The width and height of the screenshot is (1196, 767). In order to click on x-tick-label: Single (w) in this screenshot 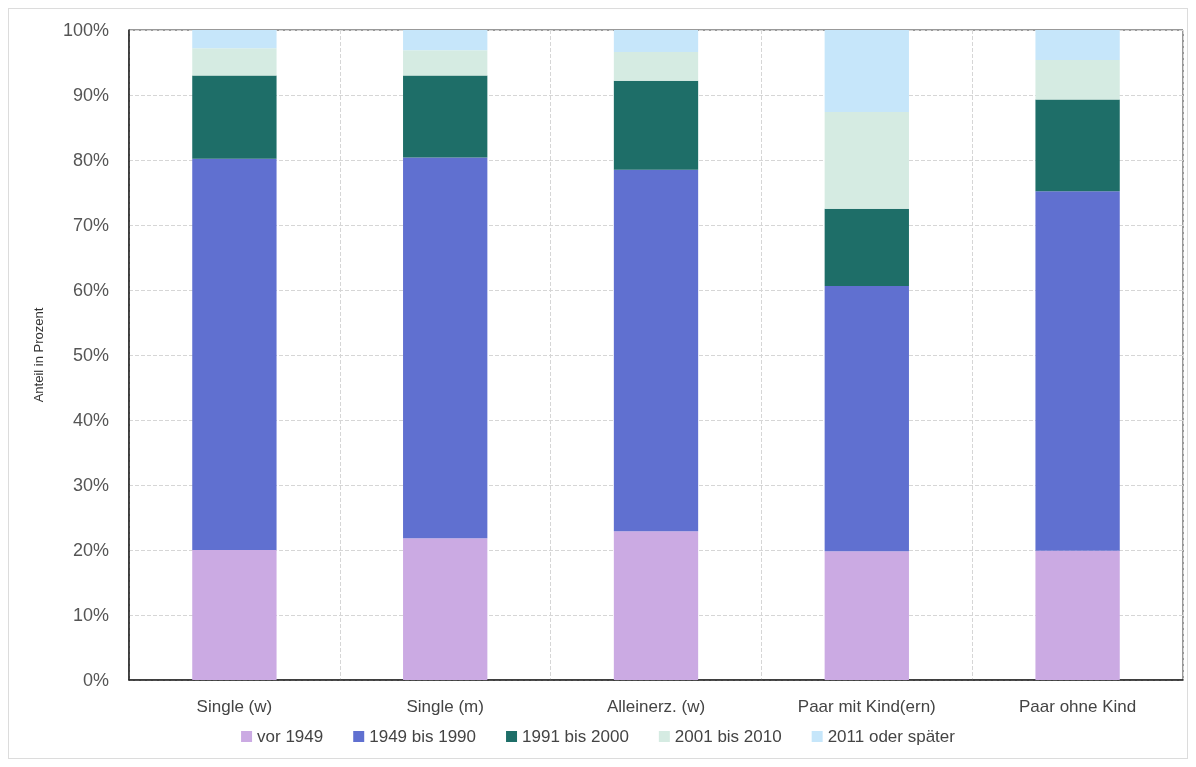, I will do `click(234, 706)`.